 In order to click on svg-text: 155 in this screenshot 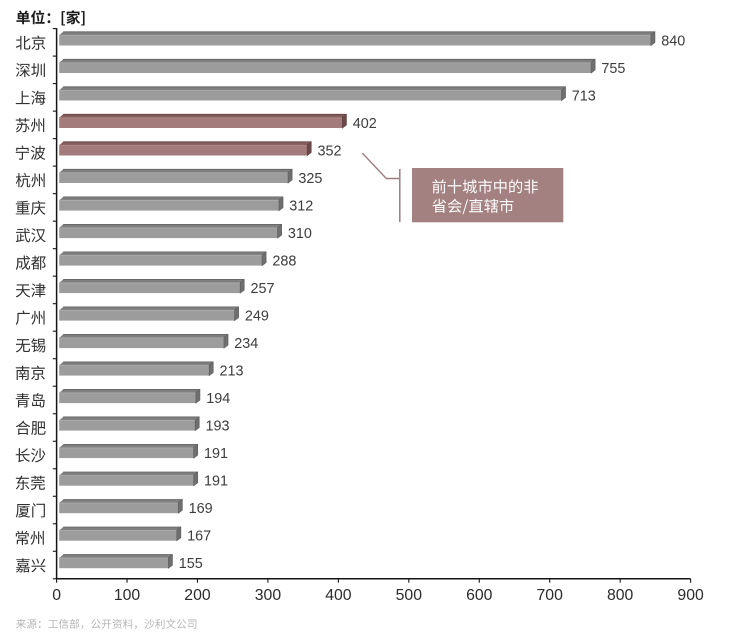, I will do `click(191, 564)`.